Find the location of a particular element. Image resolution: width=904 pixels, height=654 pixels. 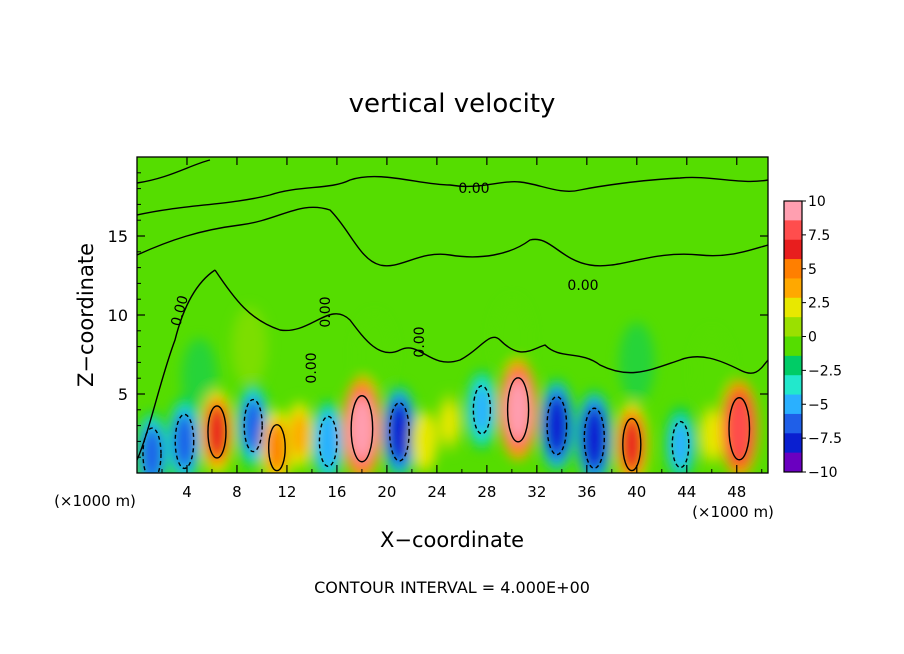

colorbar-tick-label: −7.5 is located at coordinates (825, 439).